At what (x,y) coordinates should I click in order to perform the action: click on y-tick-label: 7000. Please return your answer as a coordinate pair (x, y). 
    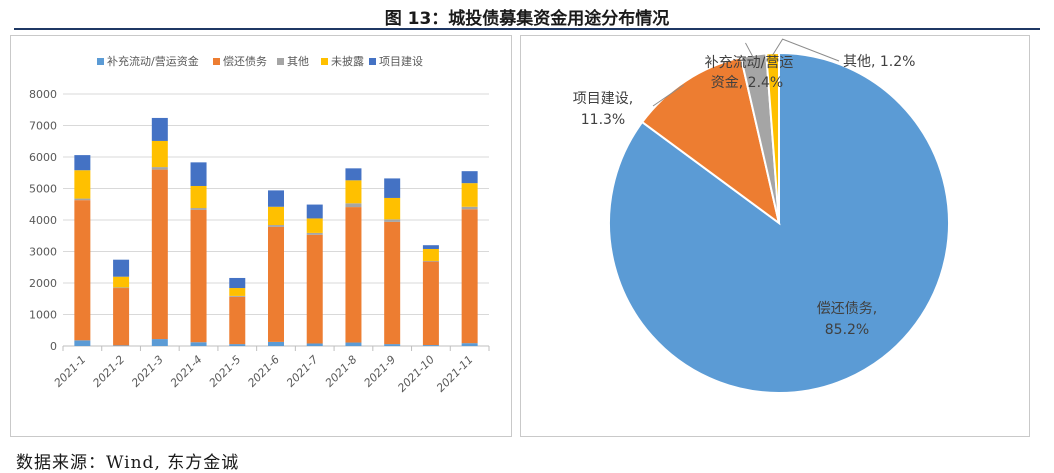
    Looking at the image, I should click on (43, 126).